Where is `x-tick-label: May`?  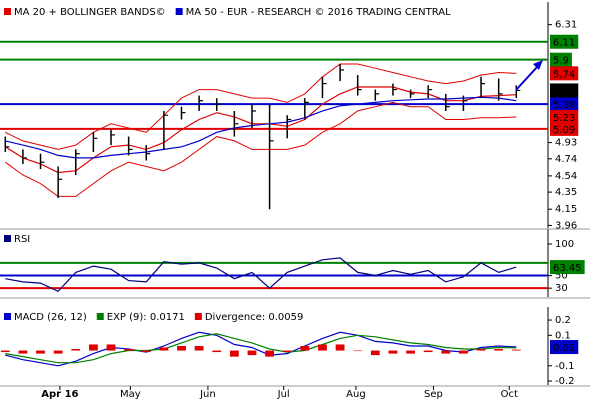
x-tick-label: May is located at coordinates (130, 394).